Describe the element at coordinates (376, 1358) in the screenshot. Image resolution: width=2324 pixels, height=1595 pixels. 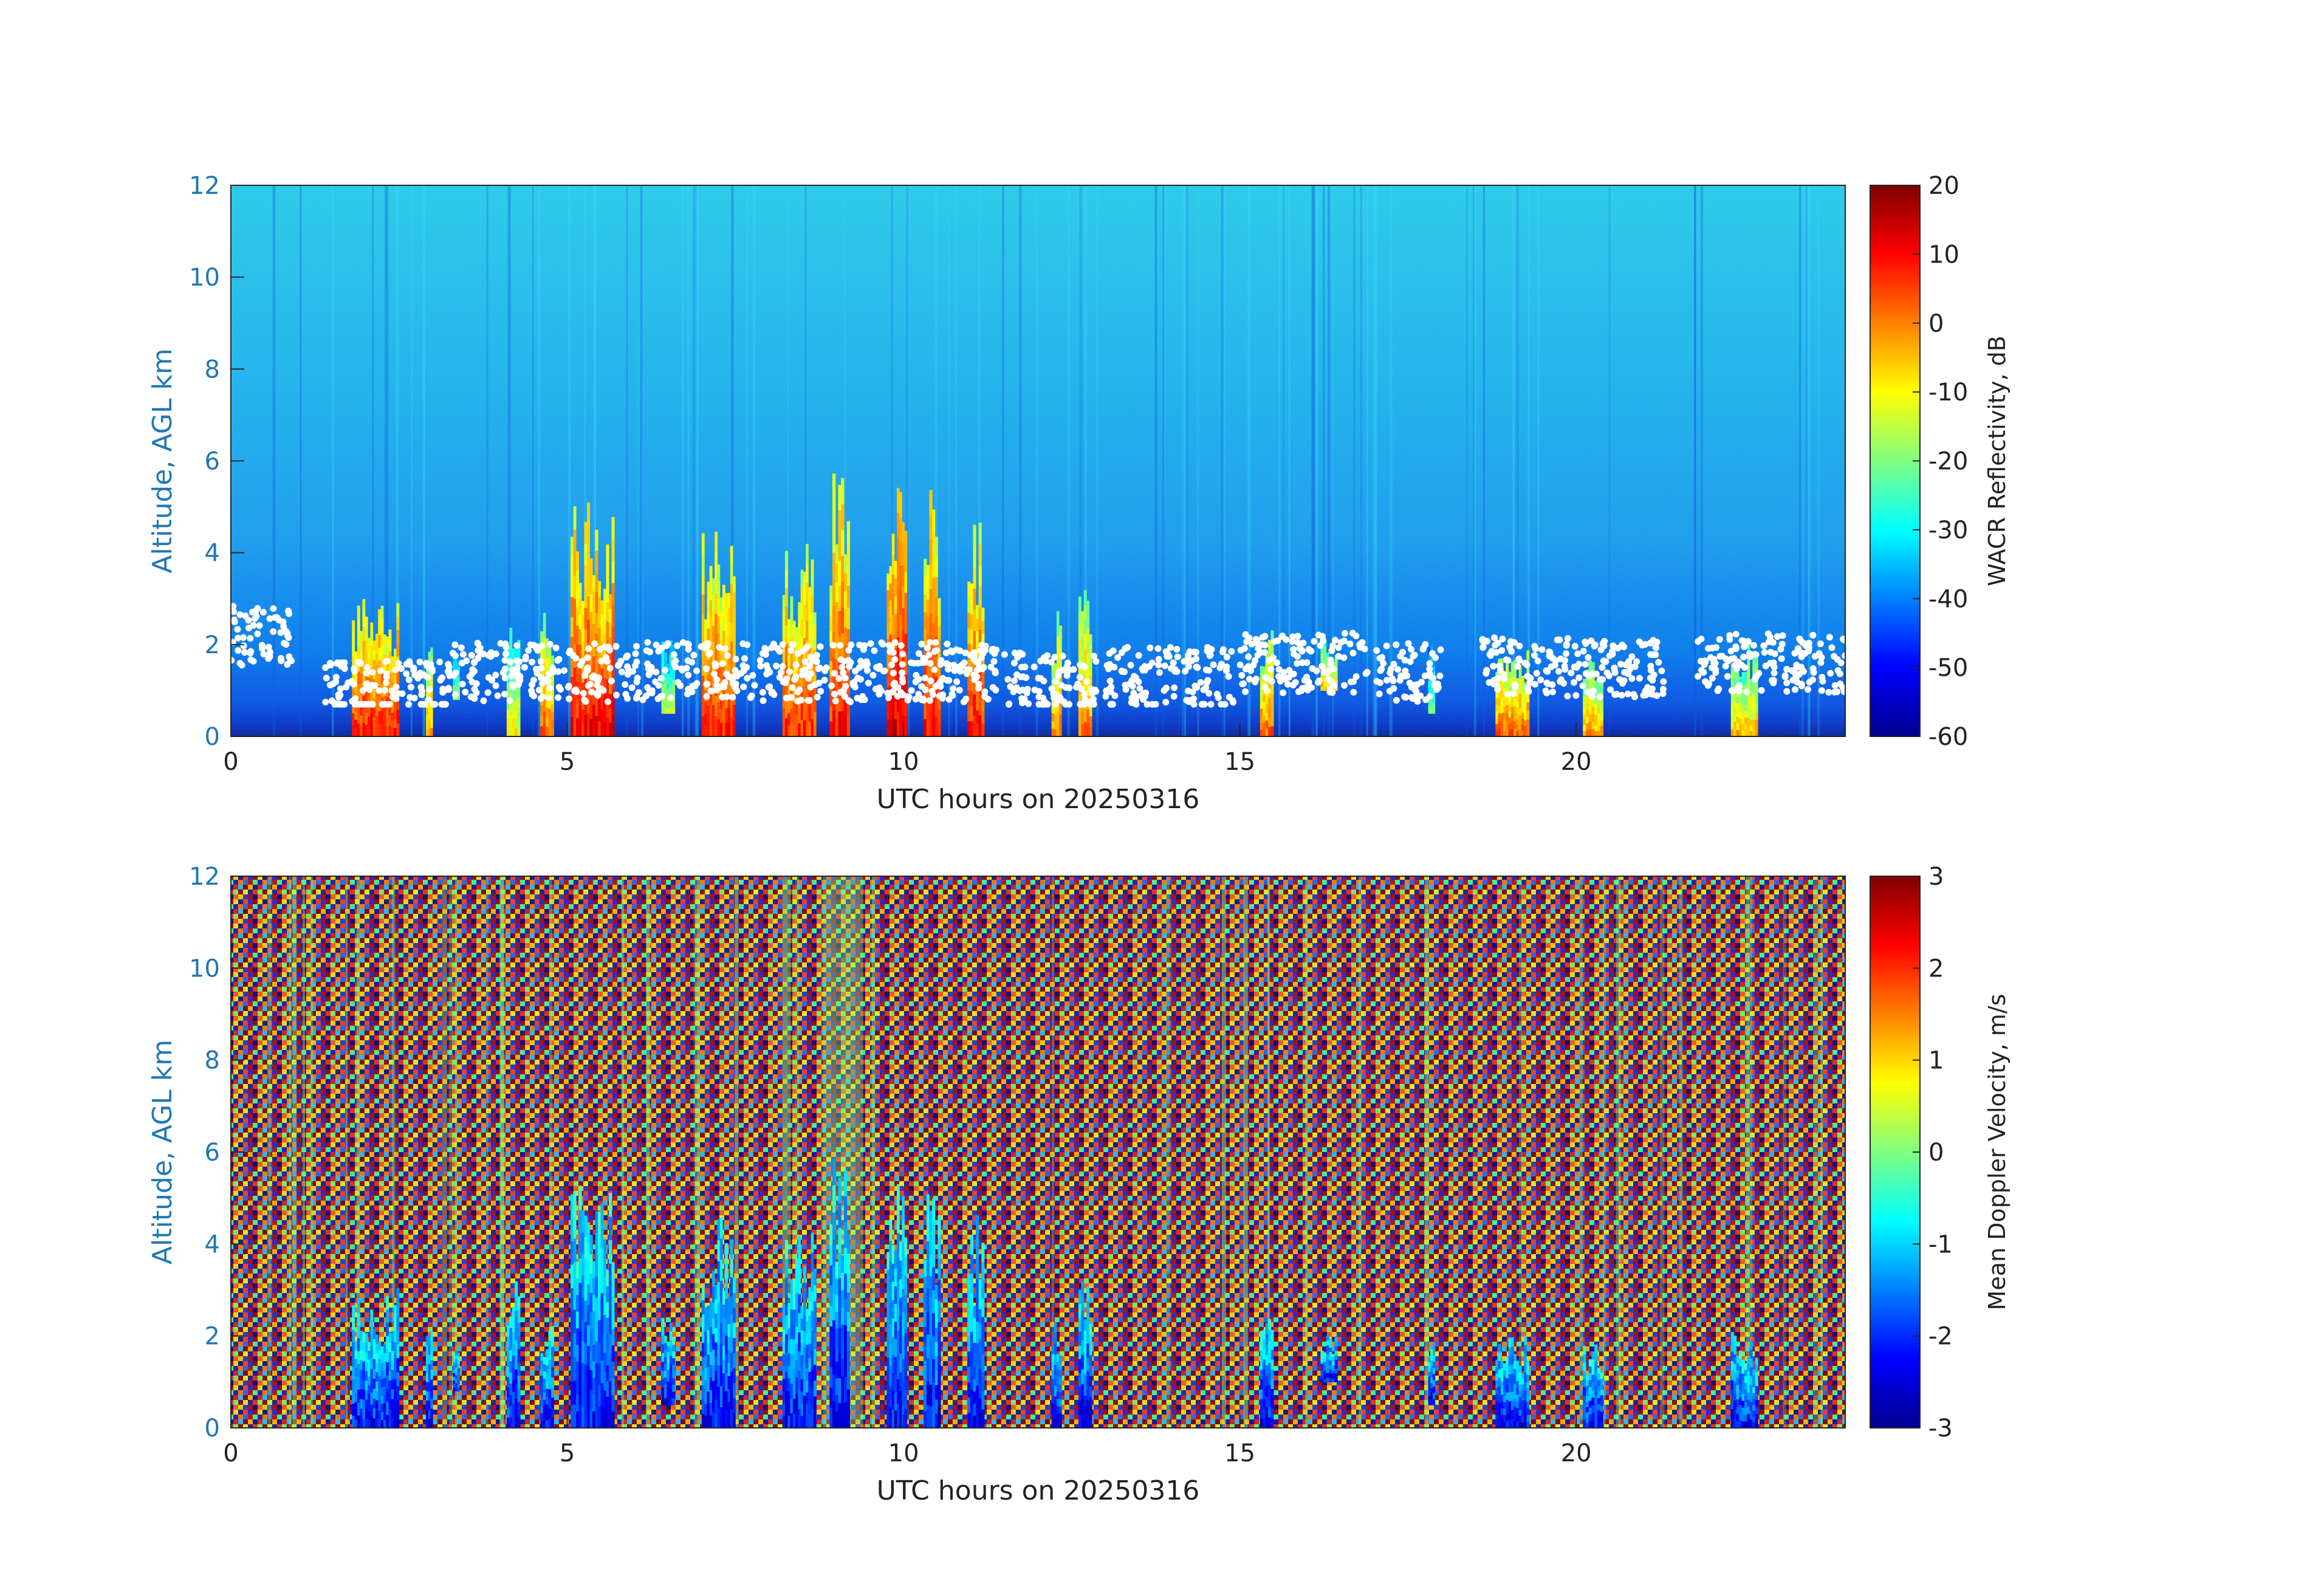
I see `cloud-column` at that location.